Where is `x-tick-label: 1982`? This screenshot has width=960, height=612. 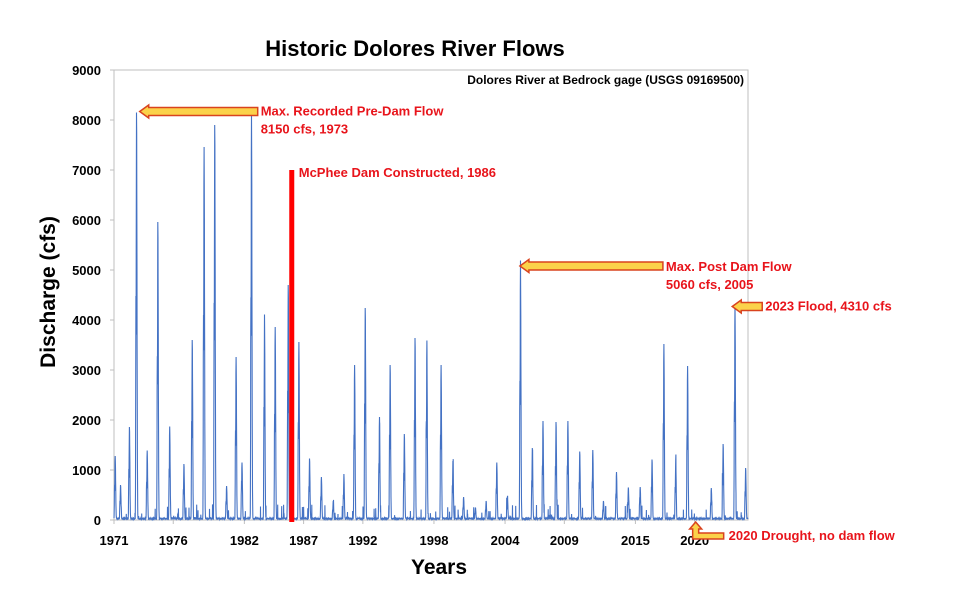 x-tick-label: 1982 is located at coordinates (244, 540).